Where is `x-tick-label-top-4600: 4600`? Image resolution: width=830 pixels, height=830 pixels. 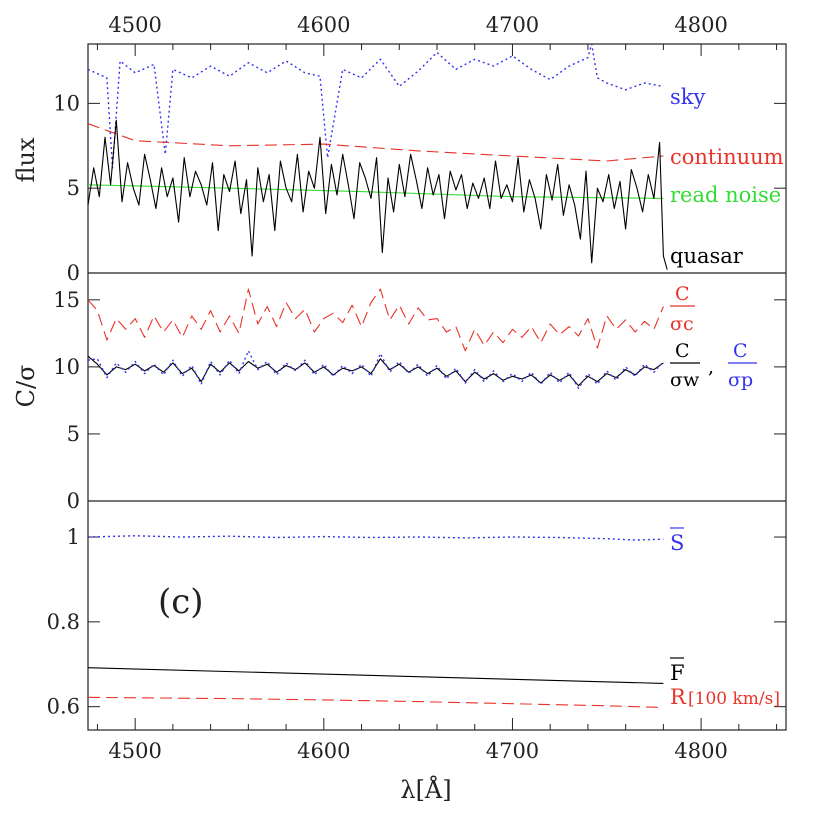 x-tick-label-top-4600: 4600 is located at coordinates (323, 25).